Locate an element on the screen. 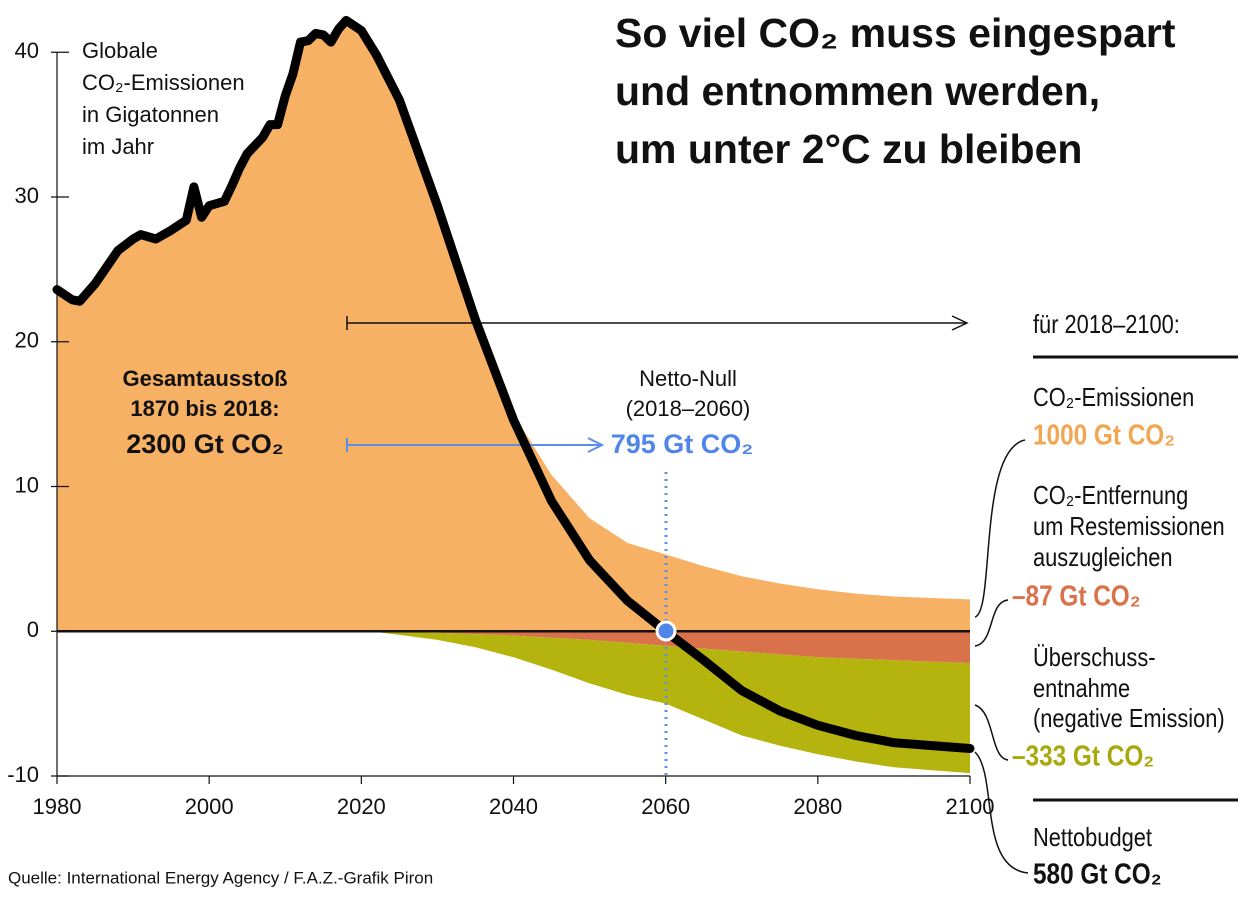 The height and width of the screenshot is (897, 1240). x-tick-label: 2040 is located at coordinates (513, 806).